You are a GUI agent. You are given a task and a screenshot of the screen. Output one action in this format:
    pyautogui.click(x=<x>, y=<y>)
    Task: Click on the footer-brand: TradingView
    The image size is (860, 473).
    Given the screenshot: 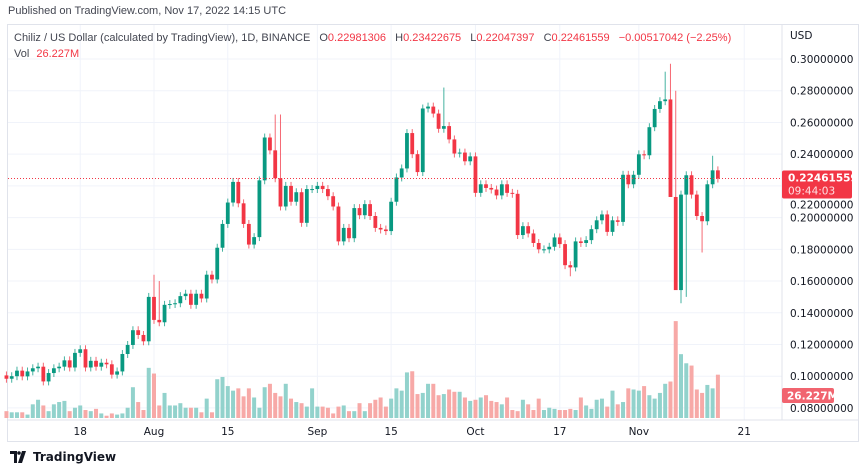 What is the action you would take?
    pyautogui.click(x=63, y=457)
    